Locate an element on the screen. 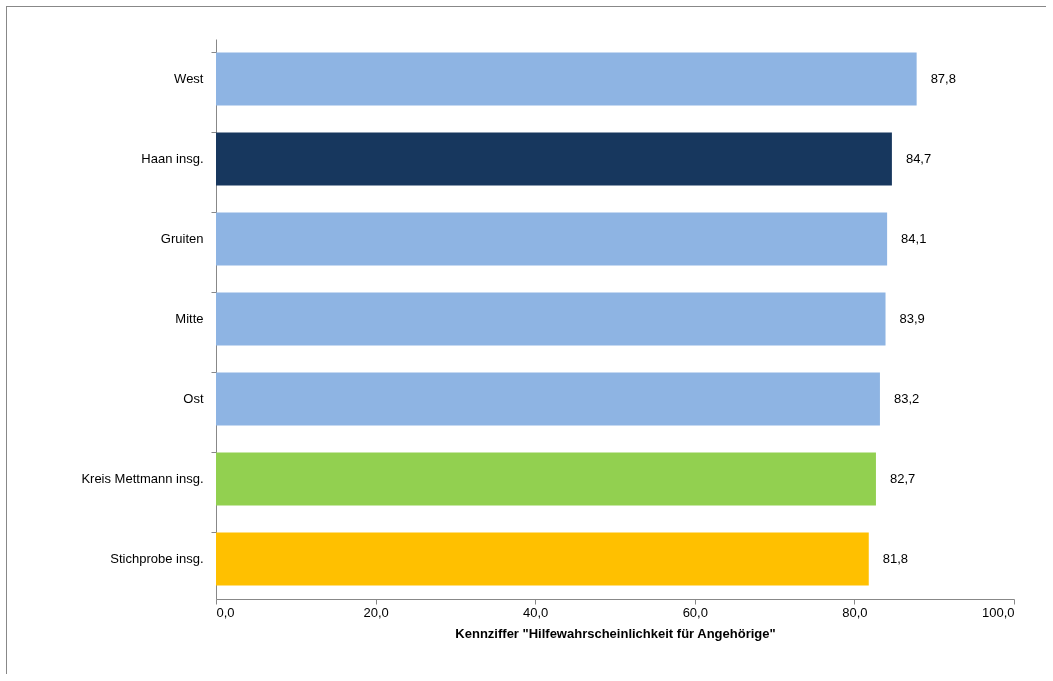 This screenshot has width=1053, height=681. data-label: 87,8 is located at coordinates (943, 78).